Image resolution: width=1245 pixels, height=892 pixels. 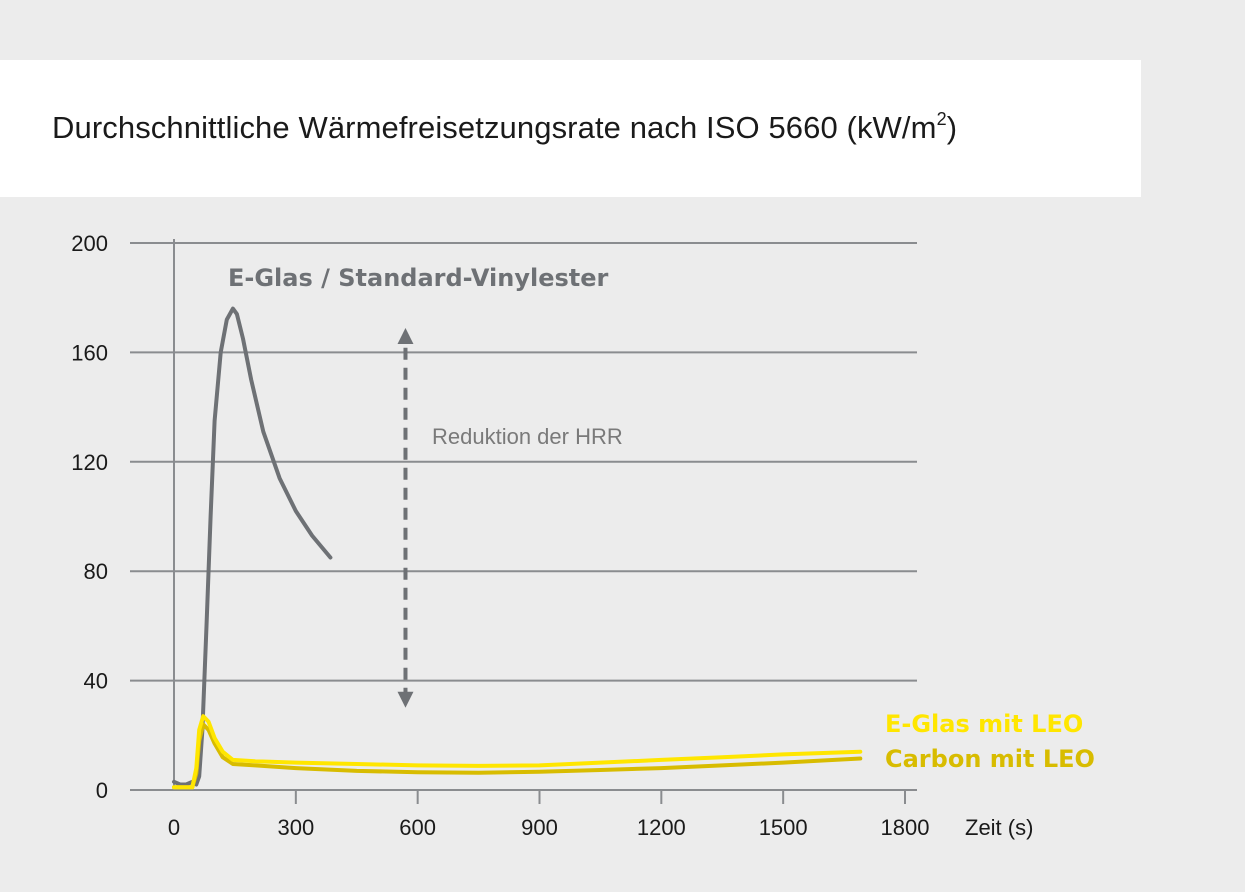 What do you see at coordinates (941, 118) in the screenshot?
I see `chart-title-superscript: 2` at bounding box center [941, 118].